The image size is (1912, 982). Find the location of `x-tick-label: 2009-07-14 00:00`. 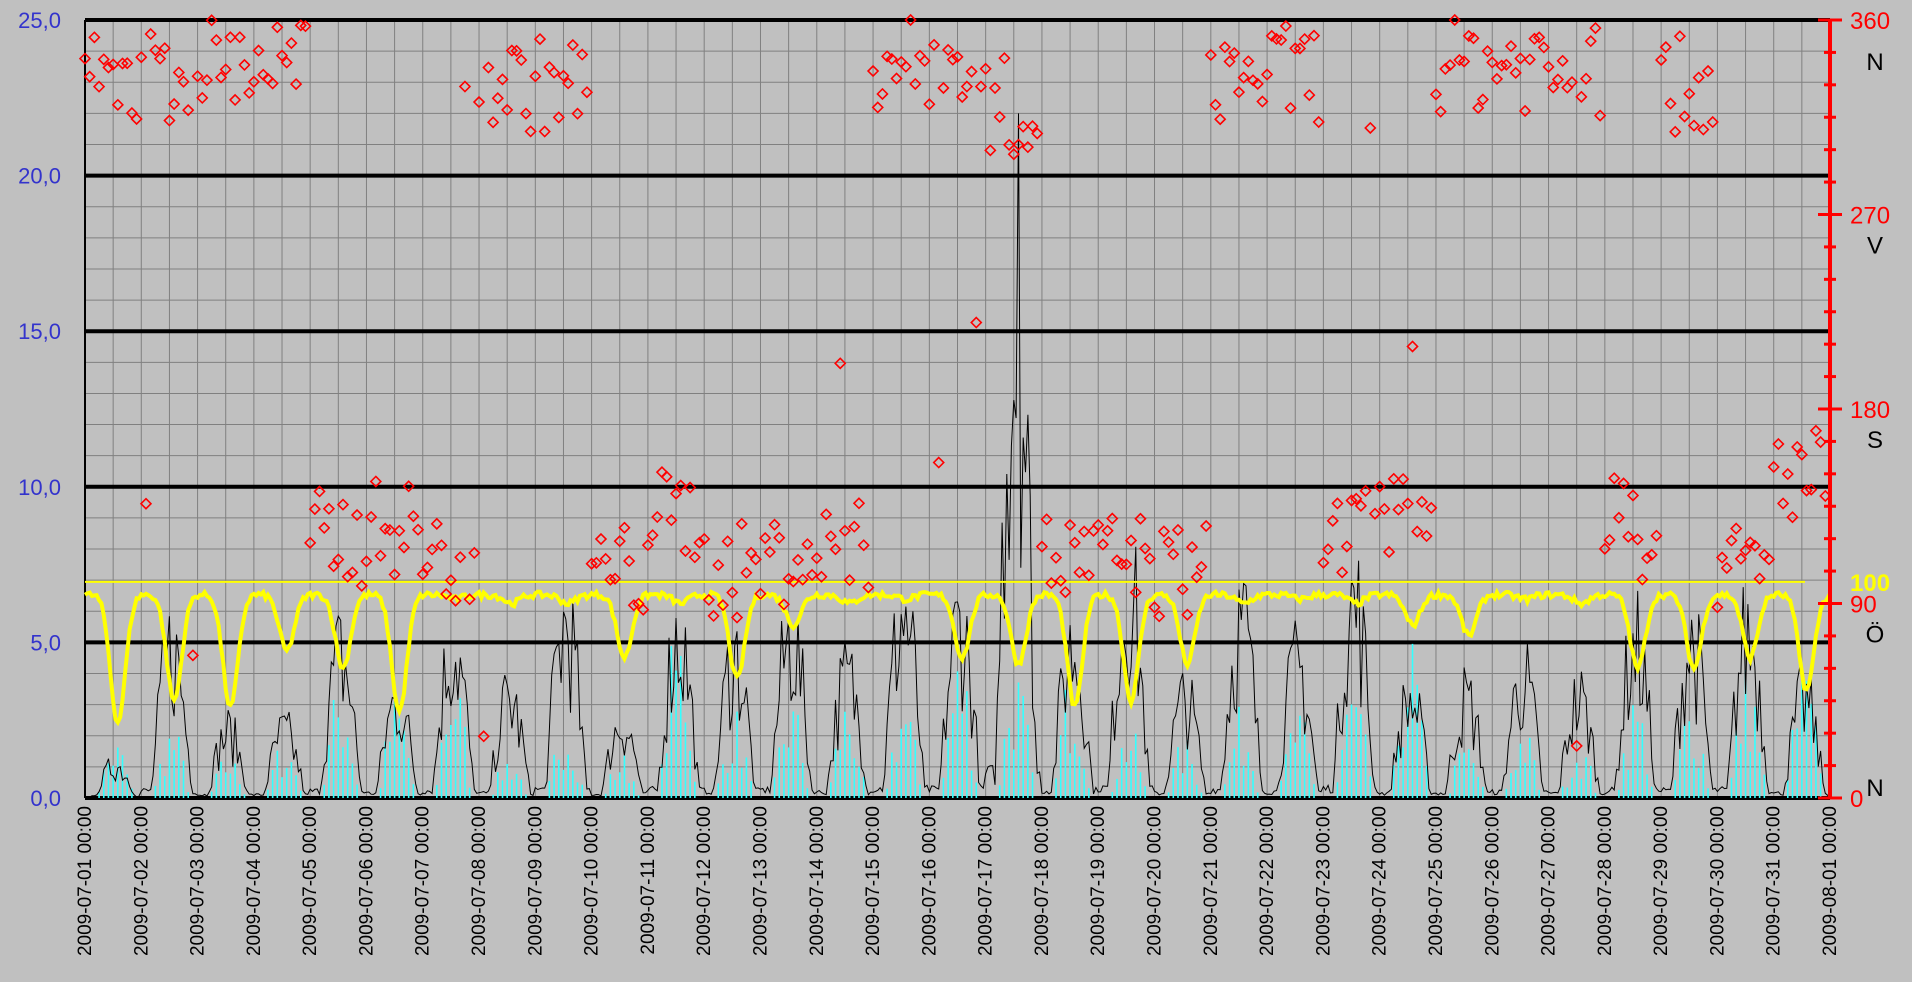

x-tick-label: 2009-07-14 00:00 is located at coordinates (817, 881).